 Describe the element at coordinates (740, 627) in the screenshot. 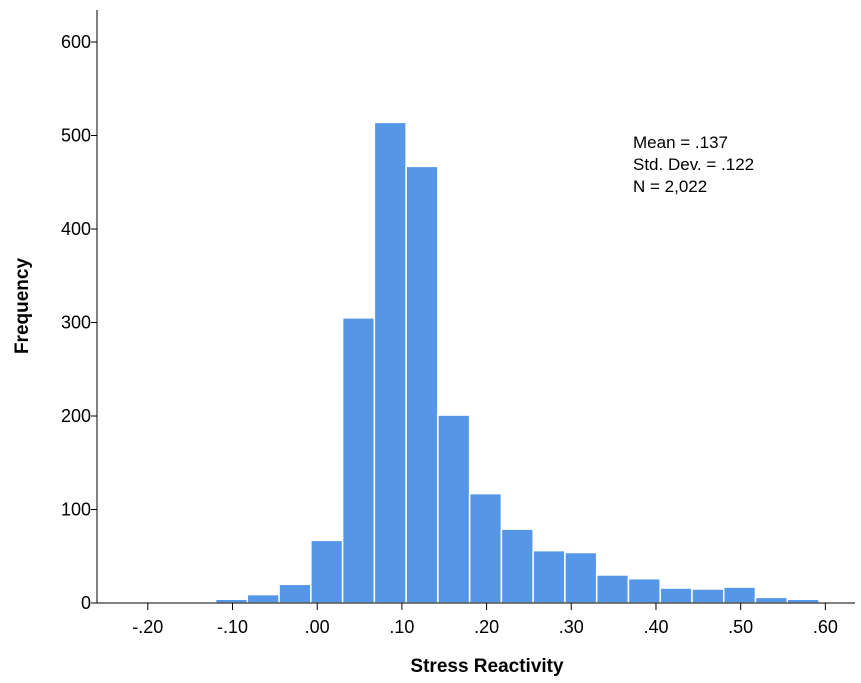

I see `x-tick-label-7: .50` at that location.